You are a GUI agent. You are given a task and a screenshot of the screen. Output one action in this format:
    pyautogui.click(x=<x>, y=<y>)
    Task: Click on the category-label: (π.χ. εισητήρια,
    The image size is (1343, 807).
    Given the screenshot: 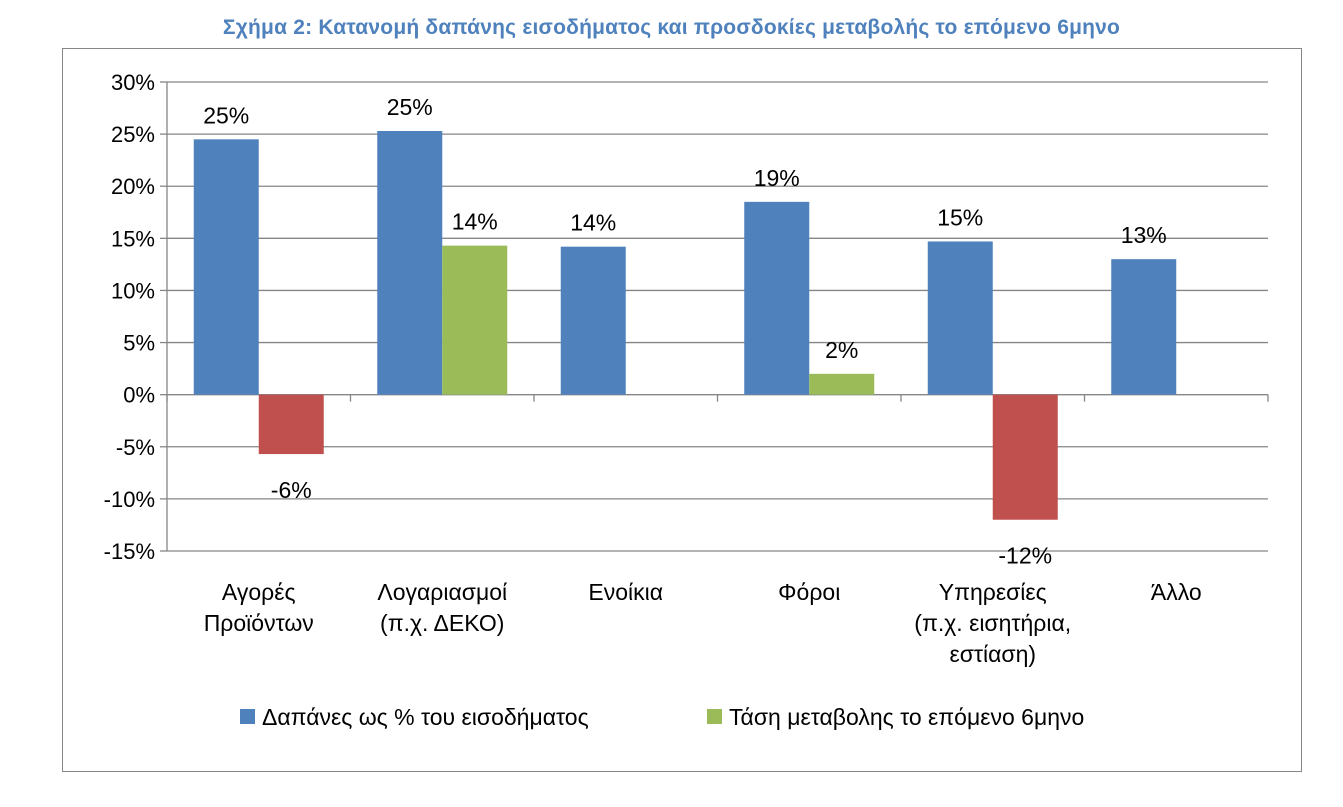 What is the action you would take?
    pyautogui.click(x=992, y=623)
    